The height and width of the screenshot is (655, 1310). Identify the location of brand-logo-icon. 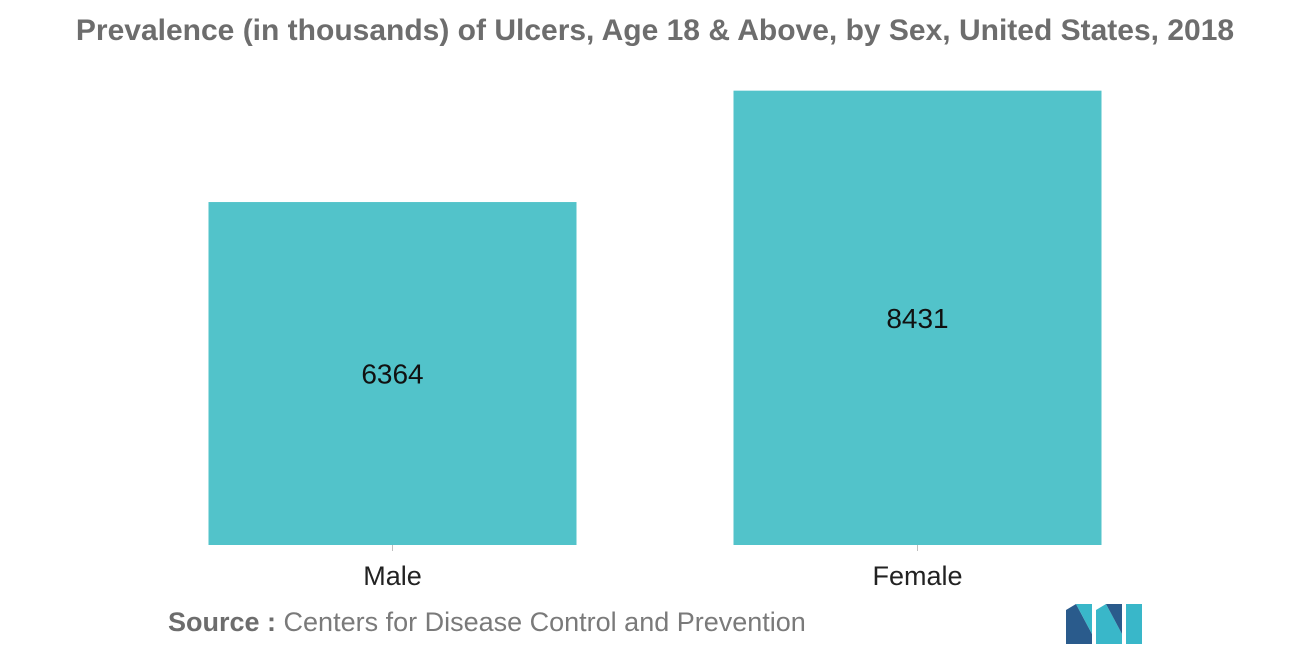
(1104, 624).